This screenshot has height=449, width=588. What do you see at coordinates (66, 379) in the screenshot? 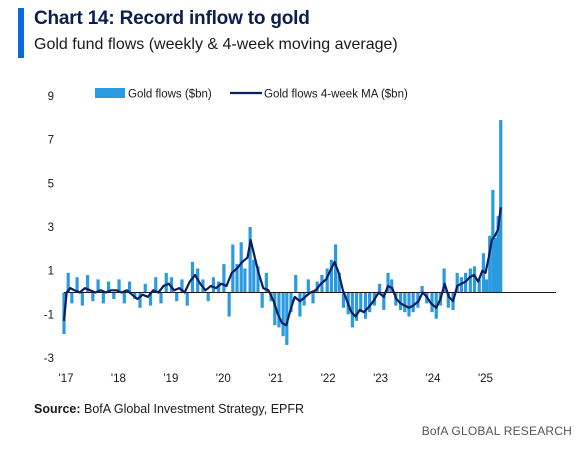
I see `x-tick-label-0: '17` at bounding box center [66, 379].